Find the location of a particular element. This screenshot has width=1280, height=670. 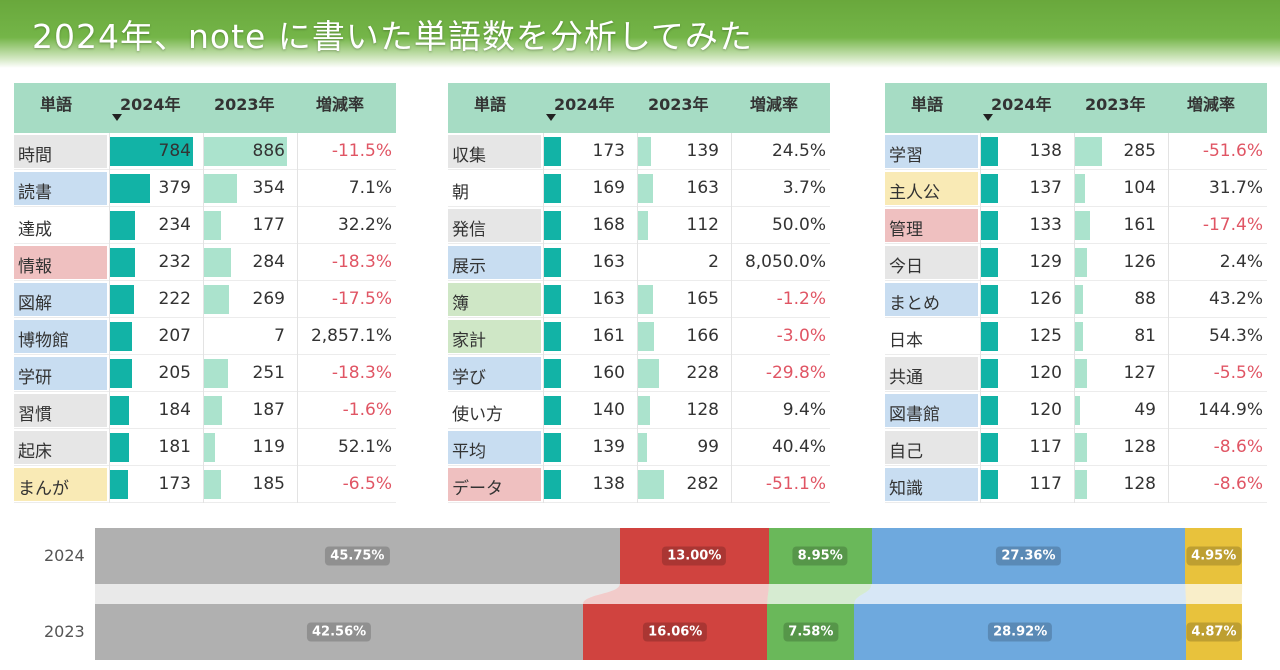

table-row: 朝 169 163 3.7% is located at coordinates (639, 188).